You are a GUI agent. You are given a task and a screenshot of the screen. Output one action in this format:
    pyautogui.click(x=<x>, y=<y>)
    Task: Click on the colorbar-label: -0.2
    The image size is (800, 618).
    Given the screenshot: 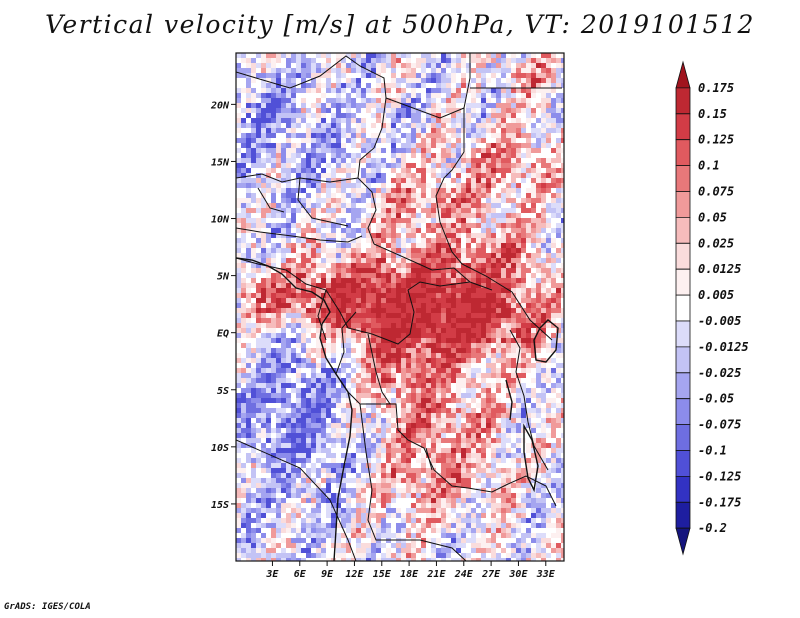 What is the action you would take?
    pyautogui.click(x=712, y=528)
    